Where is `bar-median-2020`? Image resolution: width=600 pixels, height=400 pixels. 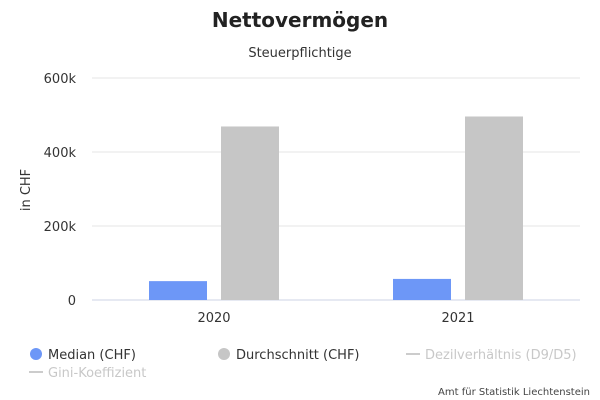
bar-median-2020 is located at coordinates (178, 290).